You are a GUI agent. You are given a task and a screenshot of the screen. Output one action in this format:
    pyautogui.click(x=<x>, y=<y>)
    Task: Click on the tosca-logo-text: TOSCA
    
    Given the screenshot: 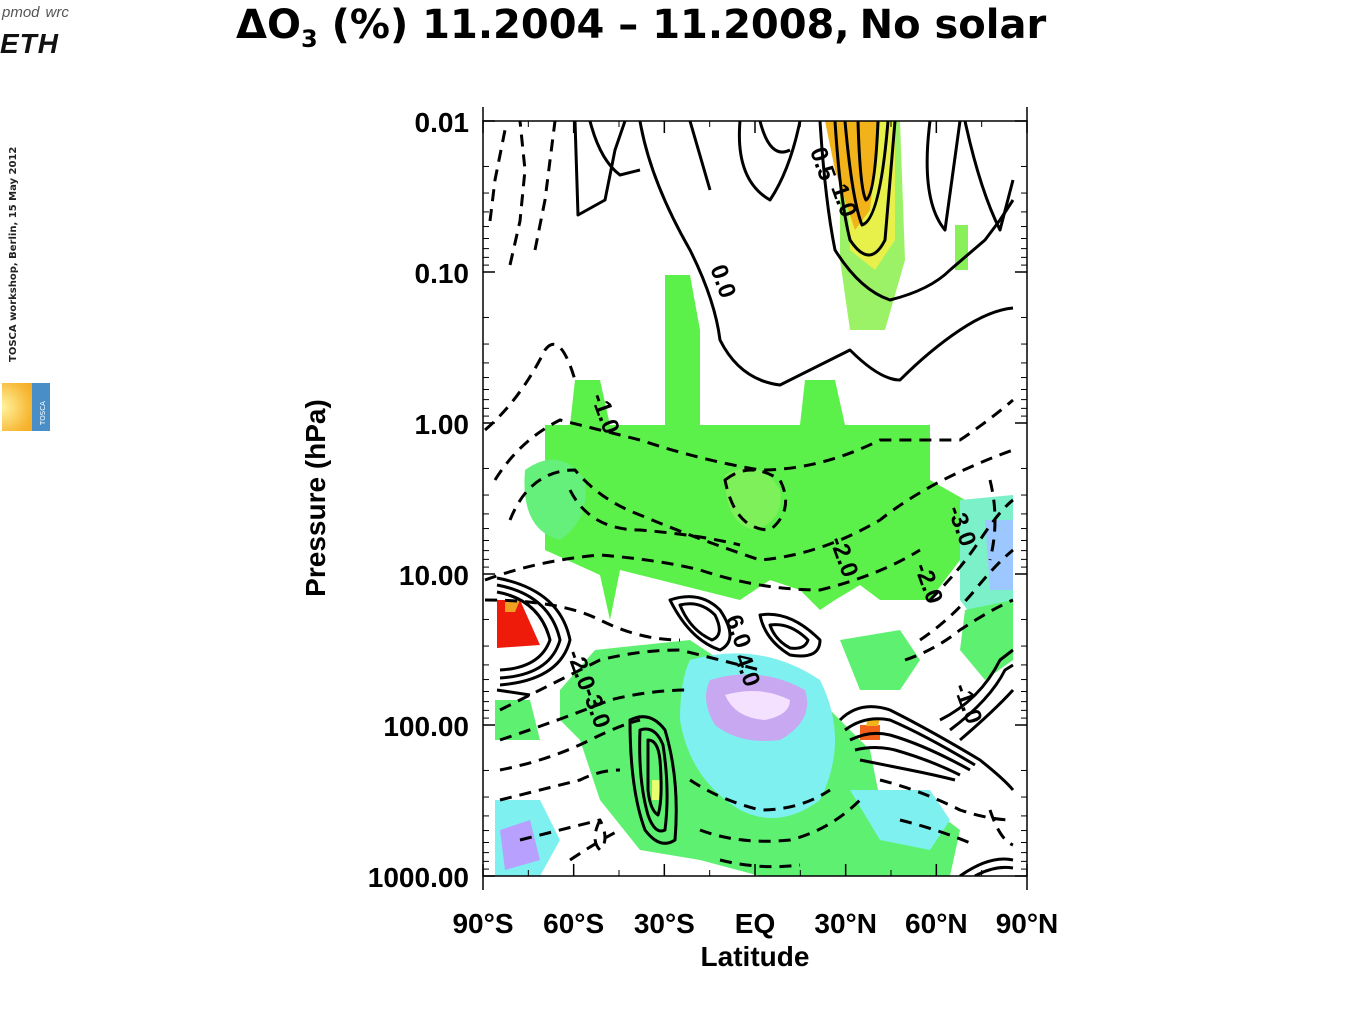 What is the action you would take?
    pyautogui.click(x=43, y=413)
    